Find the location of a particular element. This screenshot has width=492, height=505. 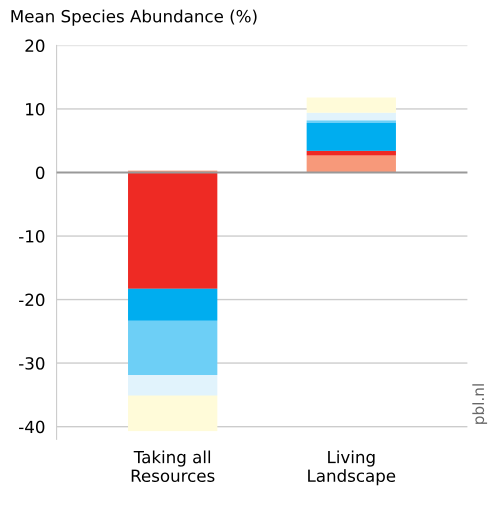

y-tick-label: 0 is located at coordinates (40, 173).